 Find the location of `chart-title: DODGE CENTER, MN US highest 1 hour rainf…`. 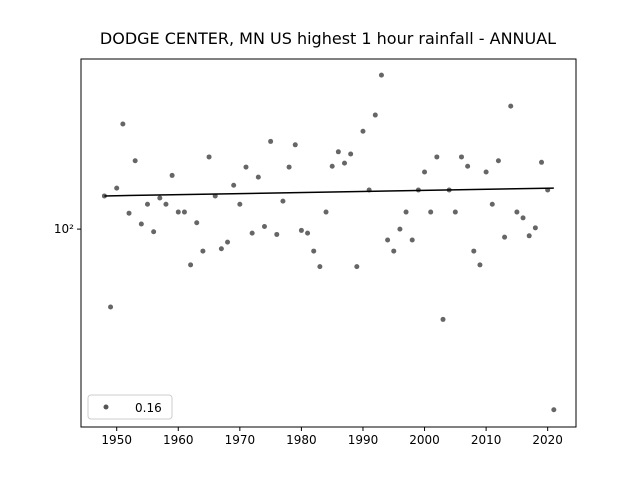

chart-title: DODGE CENTER, MN US highest 1 hour rainf… is located at coordinates (328, 38).